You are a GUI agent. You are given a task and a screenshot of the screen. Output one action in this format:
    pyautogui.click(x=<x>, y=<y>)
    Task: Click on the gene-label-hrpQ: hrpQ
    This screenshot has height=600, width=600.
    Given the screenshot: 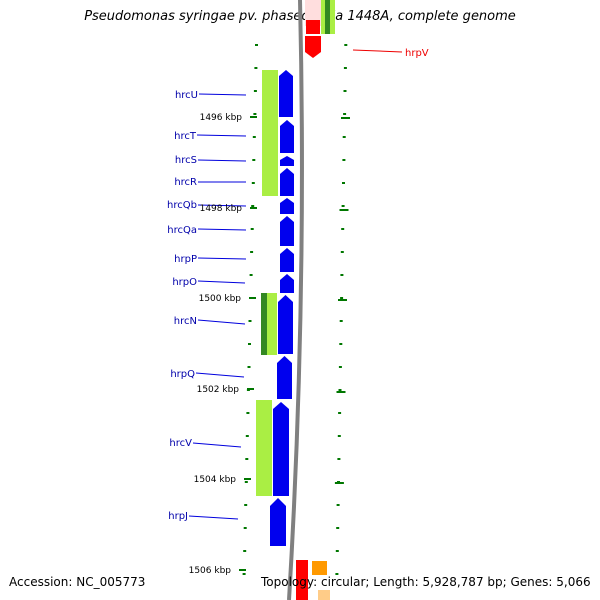 What is the action you would take?
    pyautogui.click(x=182, y=374)
    